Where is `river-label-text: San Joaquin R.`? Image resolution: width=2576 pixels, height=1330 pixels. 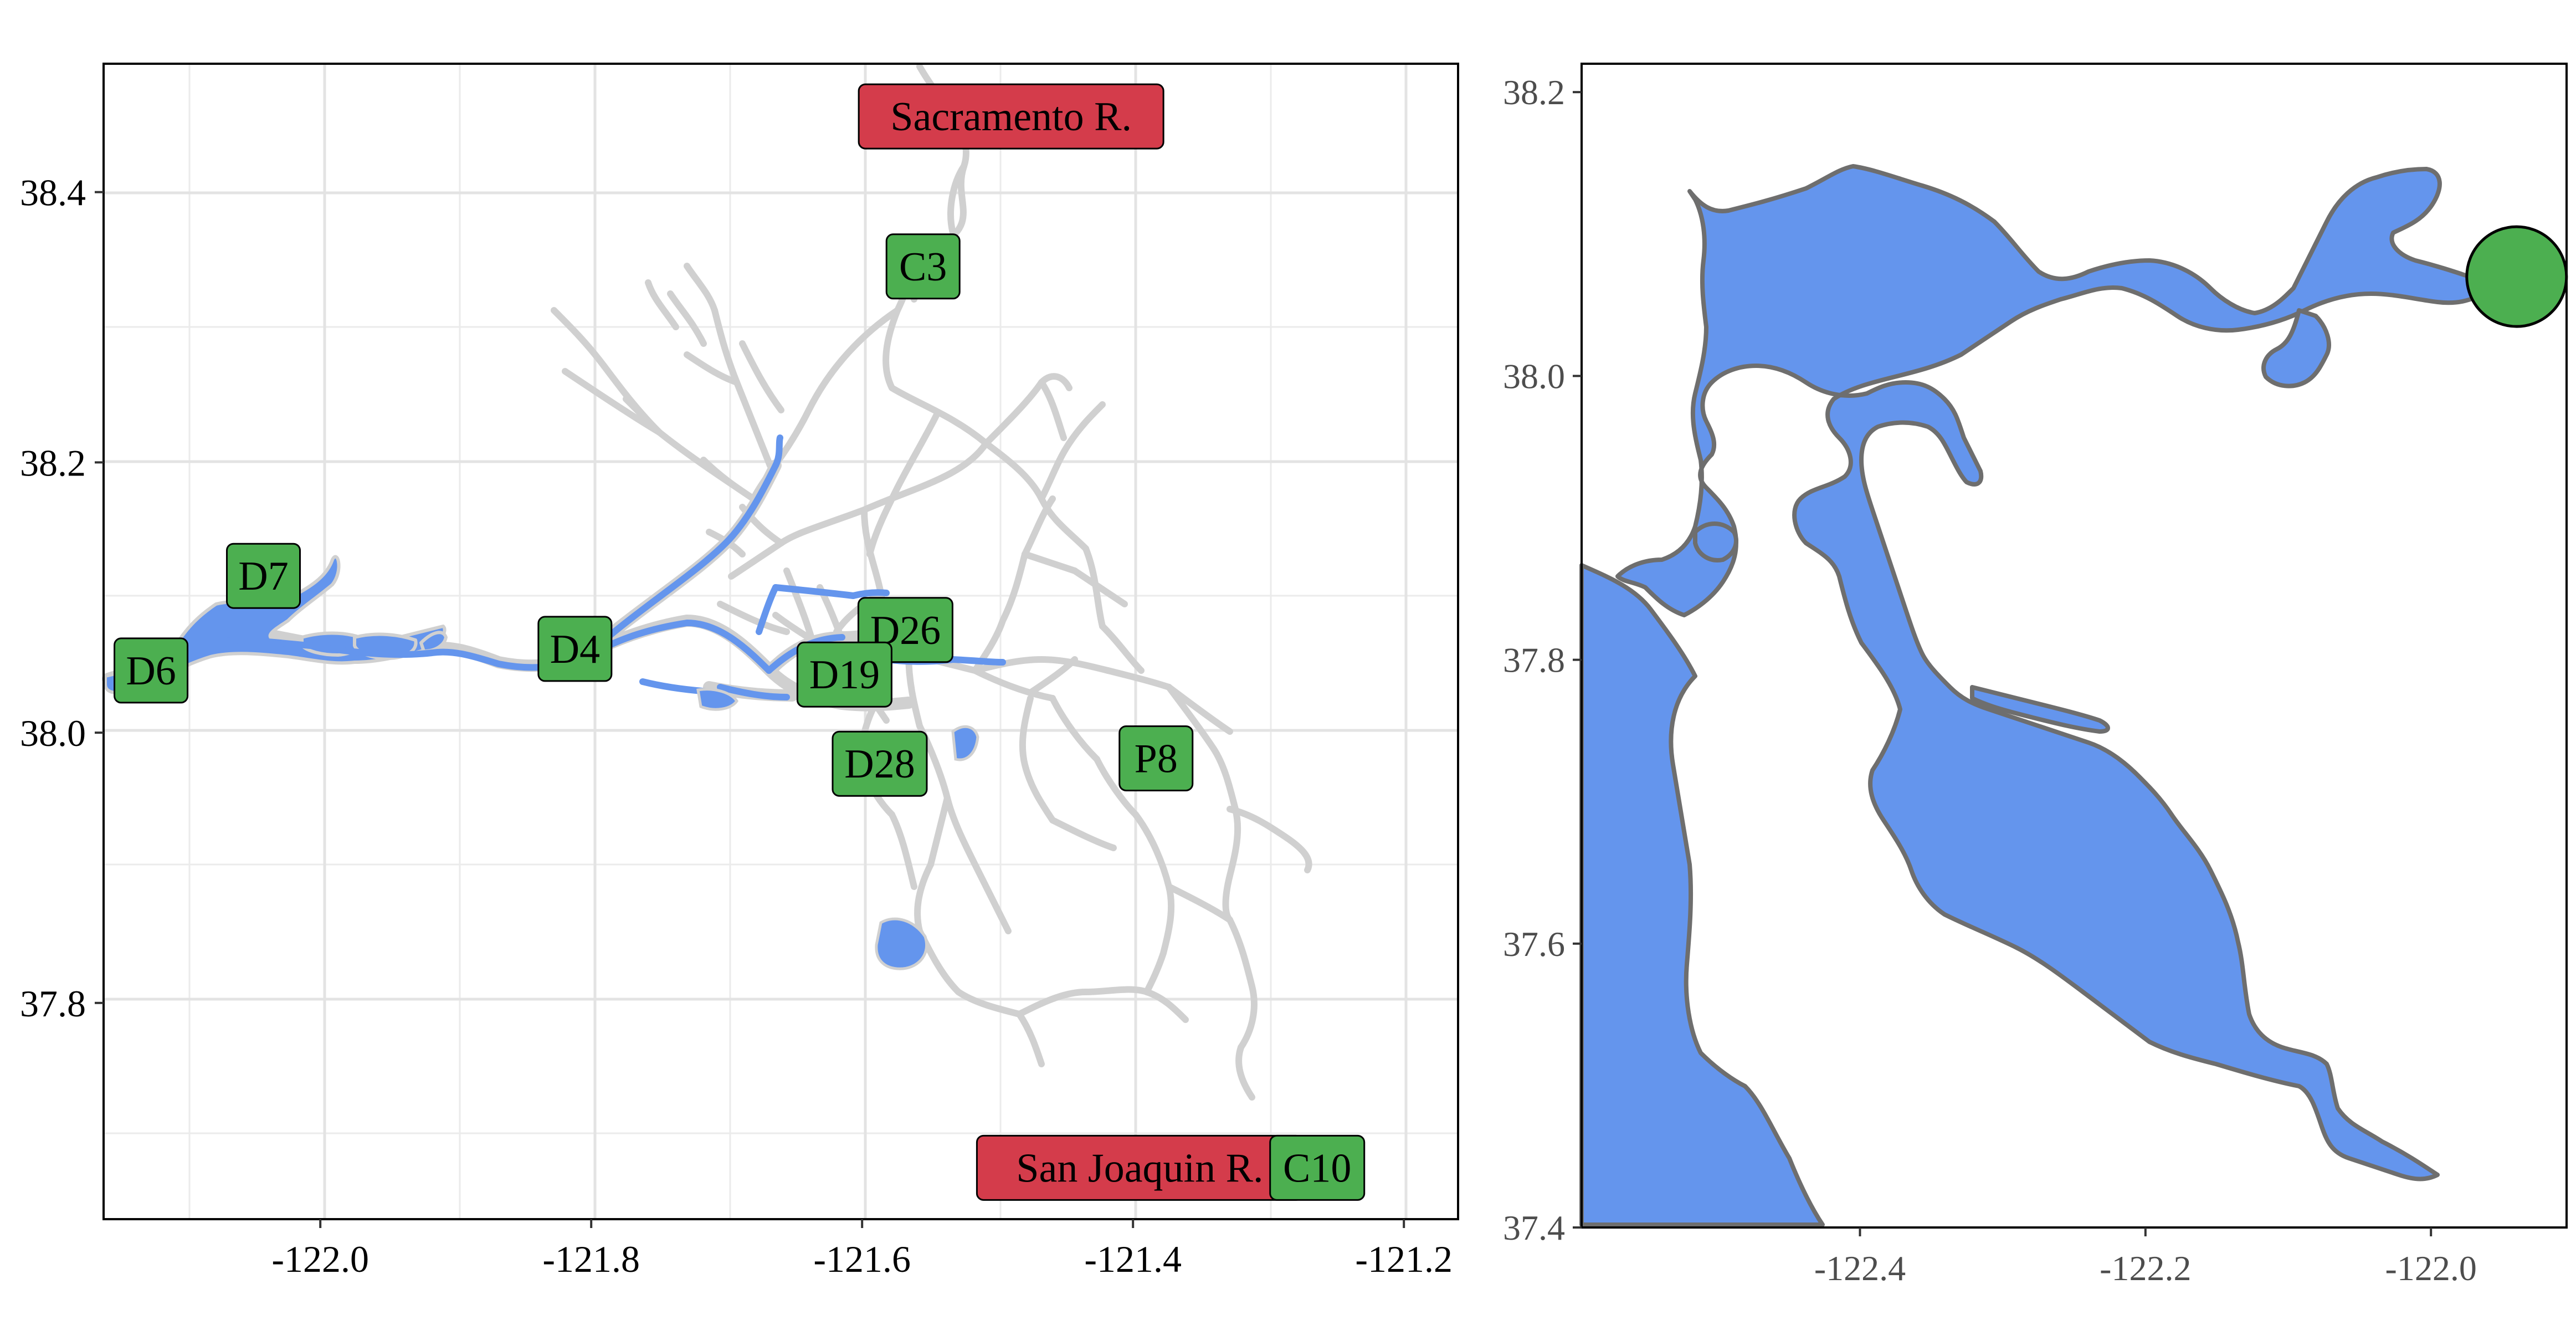
river-label-text: San Joaquin R. is located at coordinates (1139, 1168).